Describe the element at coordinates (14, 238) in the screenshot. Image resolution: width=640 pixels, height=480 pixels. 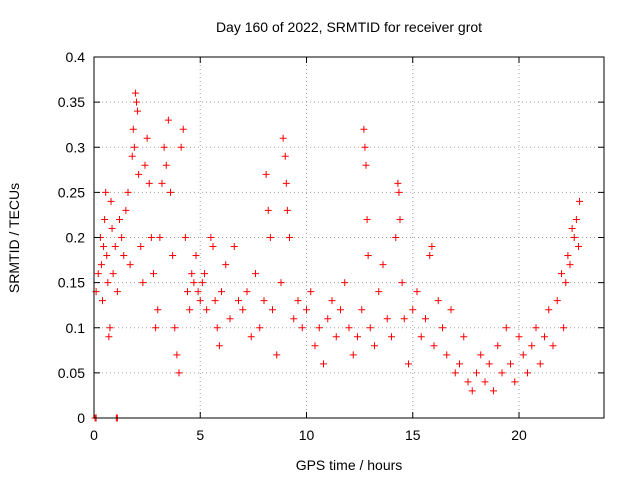
I see `y-axis-label: SRMTID / TECUs` at that location.